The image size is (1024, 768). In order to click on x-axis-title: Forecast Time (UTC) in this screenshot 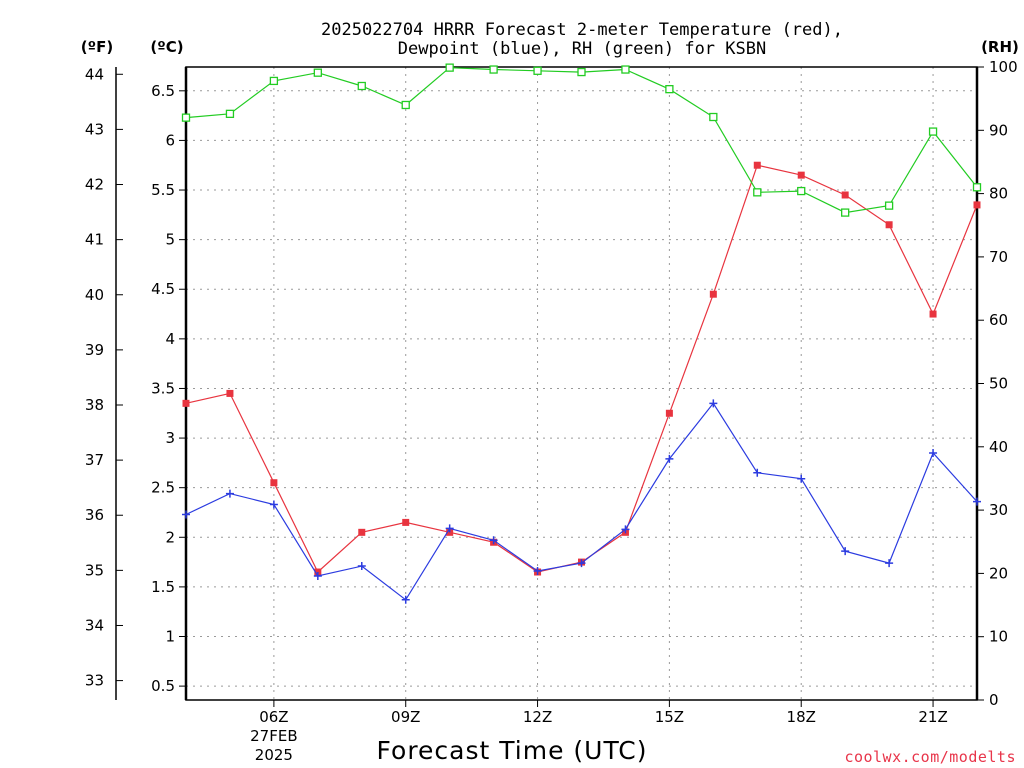, I will do `click(512, 750)`.